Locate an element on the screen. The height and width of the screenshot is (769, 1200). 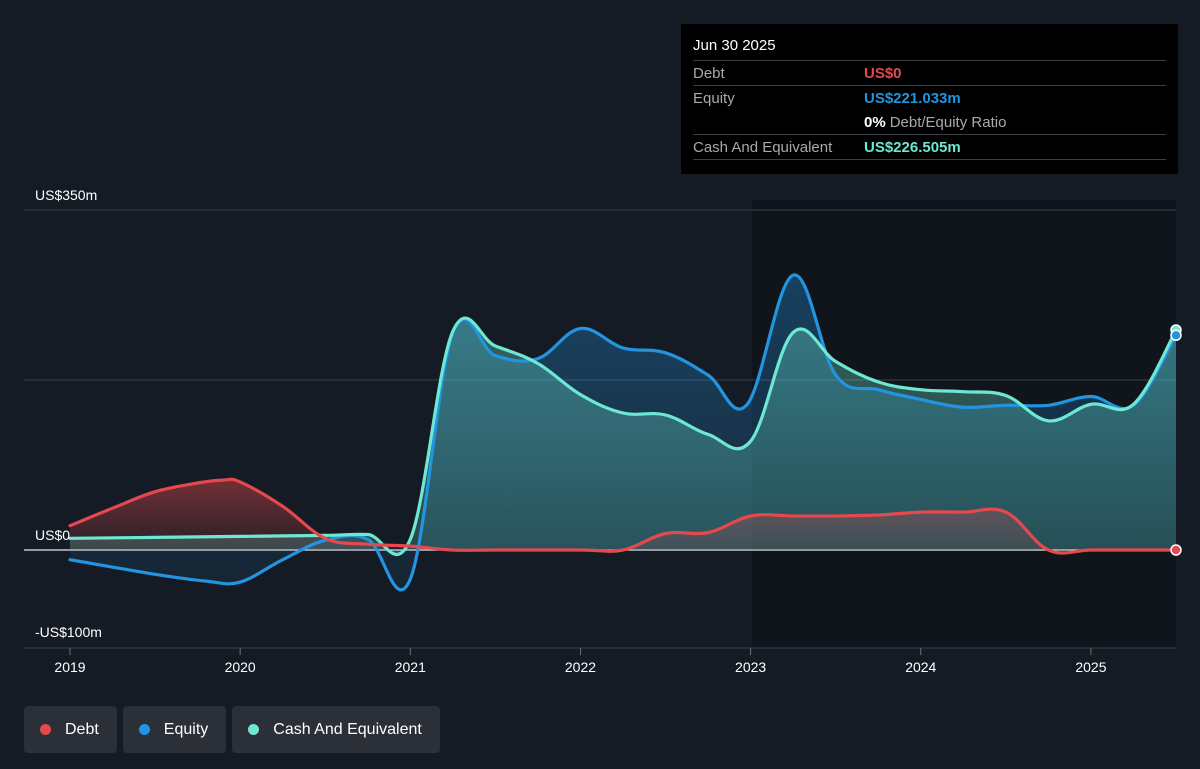
legend-label-debt: Debt is located at coordinates (82, 729).